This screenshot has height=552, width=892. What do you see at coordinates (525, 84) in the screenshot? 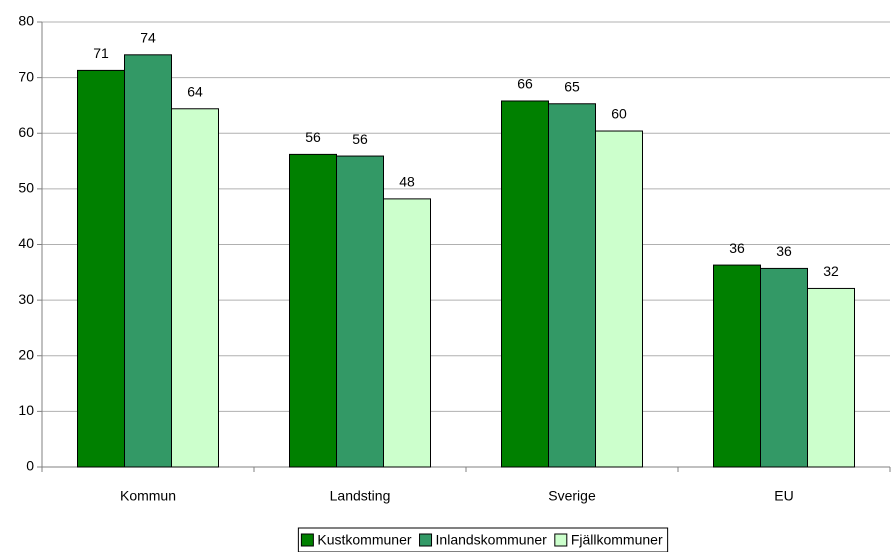
I see `value-label: 66` at bounding box center [525, 84].